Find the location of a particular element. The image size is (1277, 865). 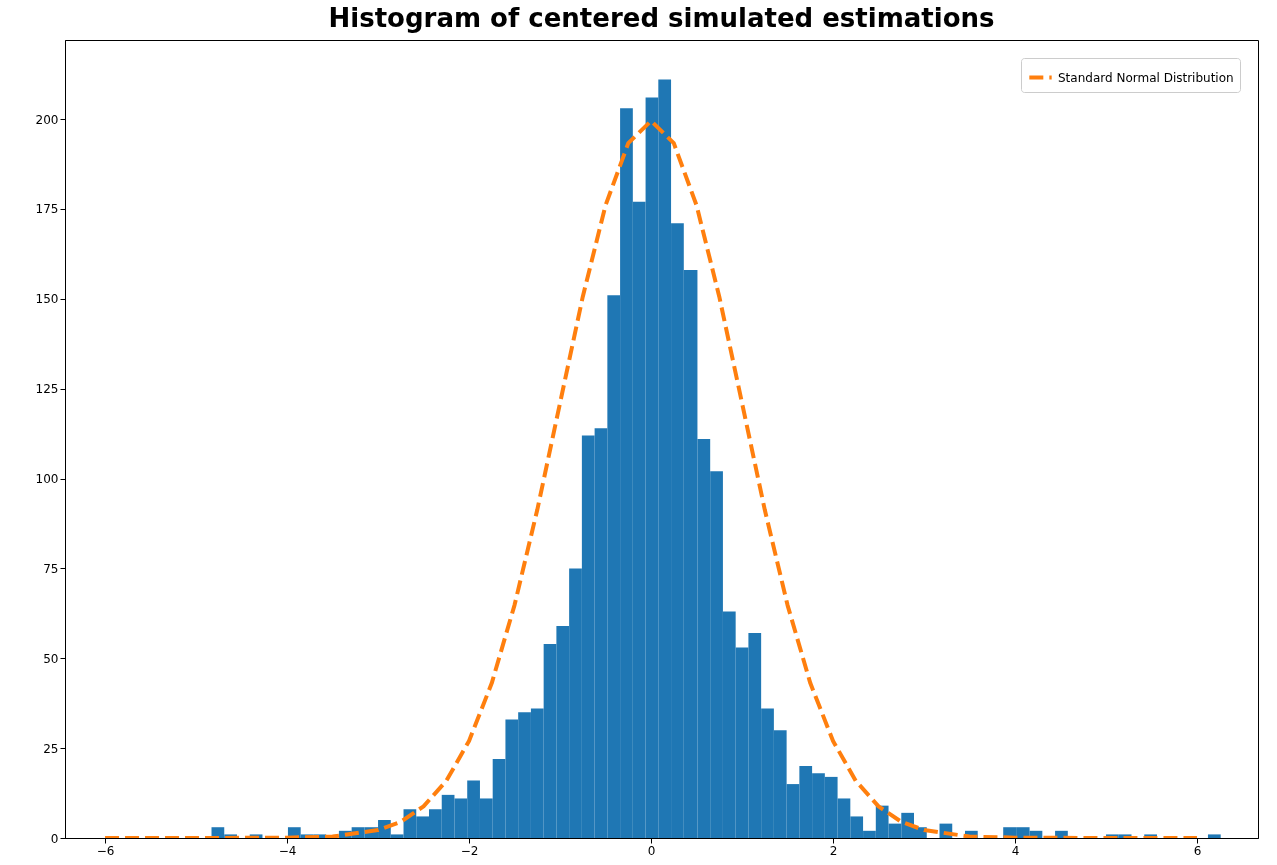

y-tick-label: 75 is located at coordinates (51, 568).